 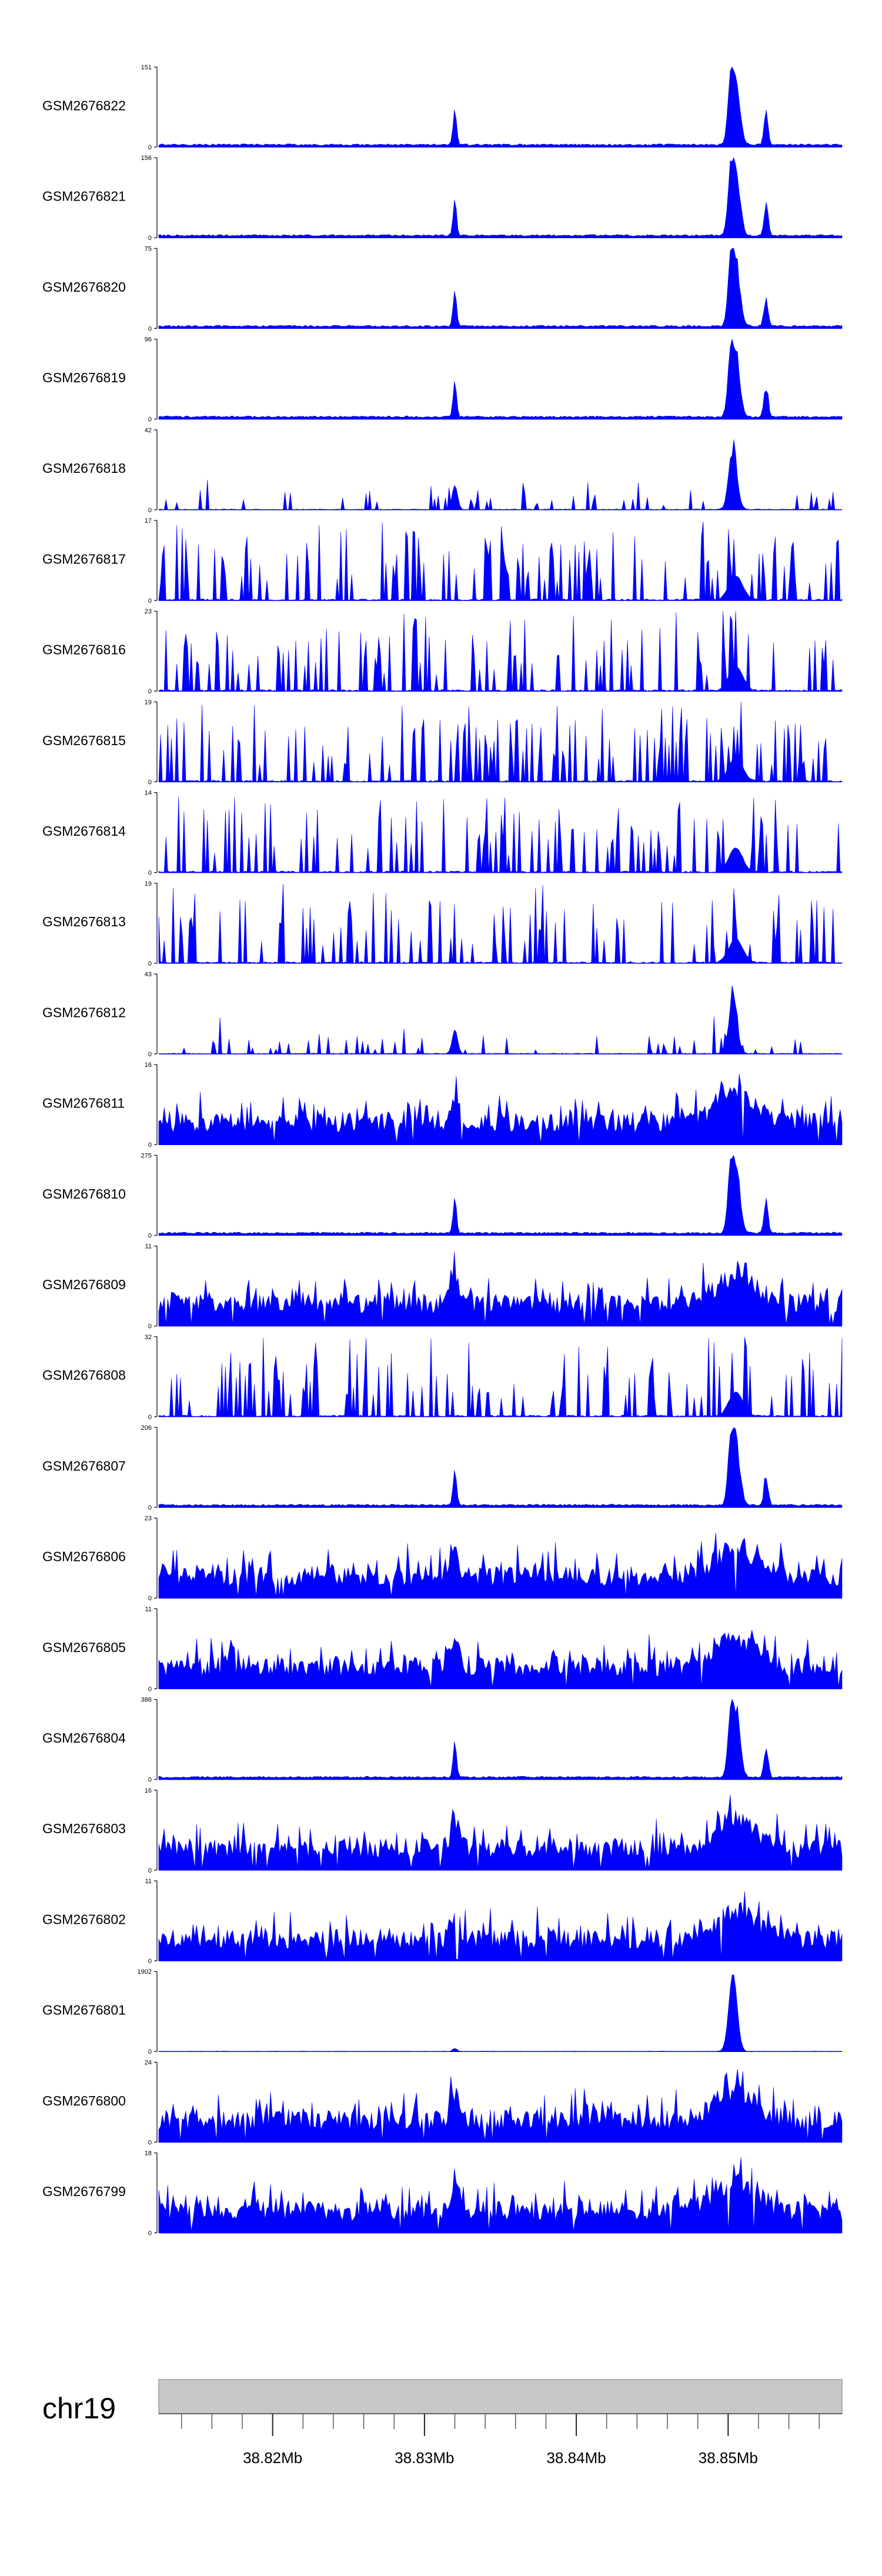 I want to click on track-label: GSM2676815, so click(x=84, y=740).